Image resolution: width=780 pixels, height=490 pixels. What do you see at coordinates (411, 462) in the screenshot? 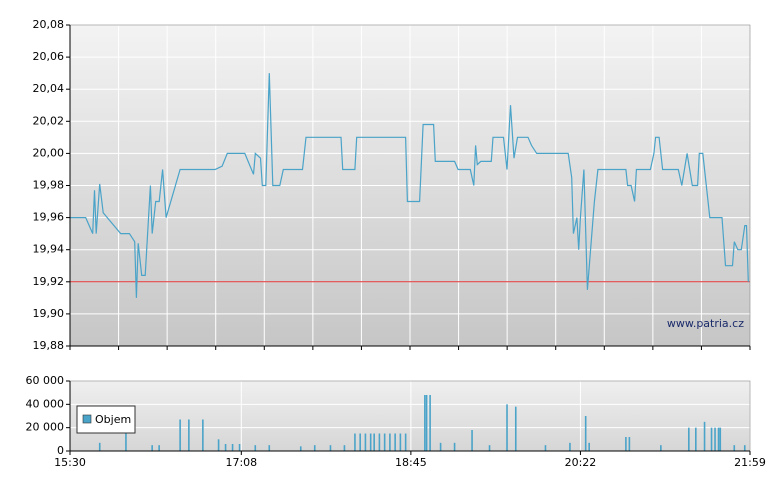
I see `x-tick-label: 18:45` at bounding box center [411, 462].